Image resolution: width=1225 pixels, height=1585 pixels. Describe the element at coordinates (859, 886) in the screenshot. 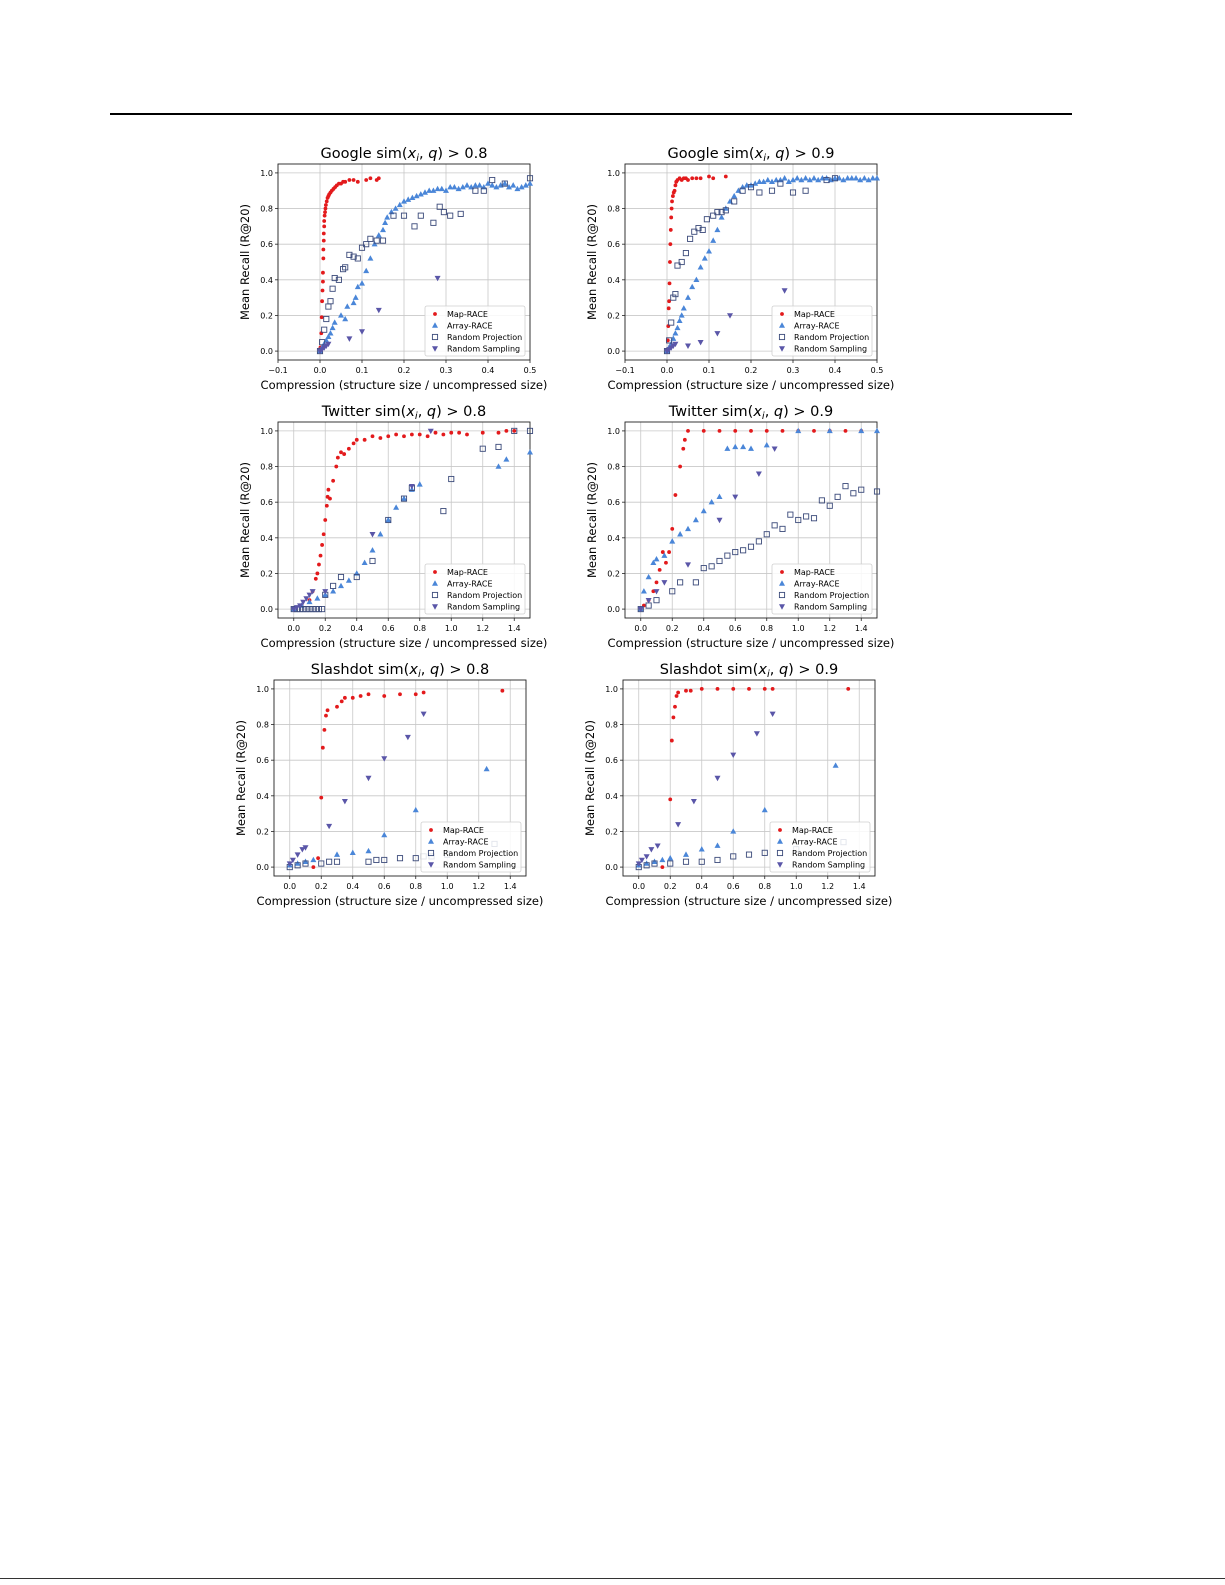

I see `x-tick-label: 1.4` at that location.